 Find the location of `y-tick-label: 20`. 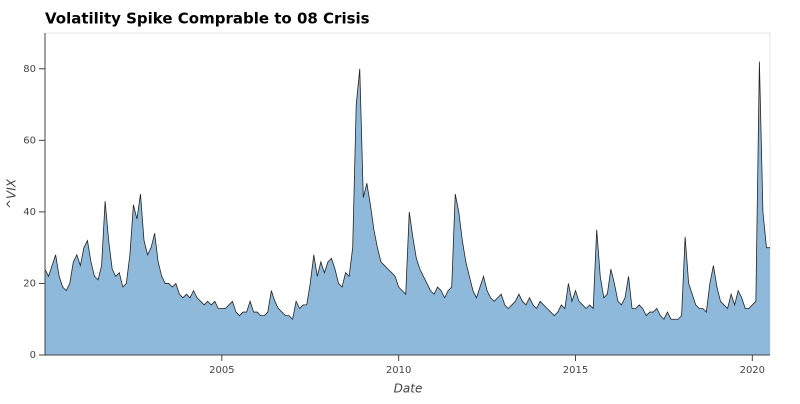

y-tick-label: 20 is located at coordinates (29, 283).